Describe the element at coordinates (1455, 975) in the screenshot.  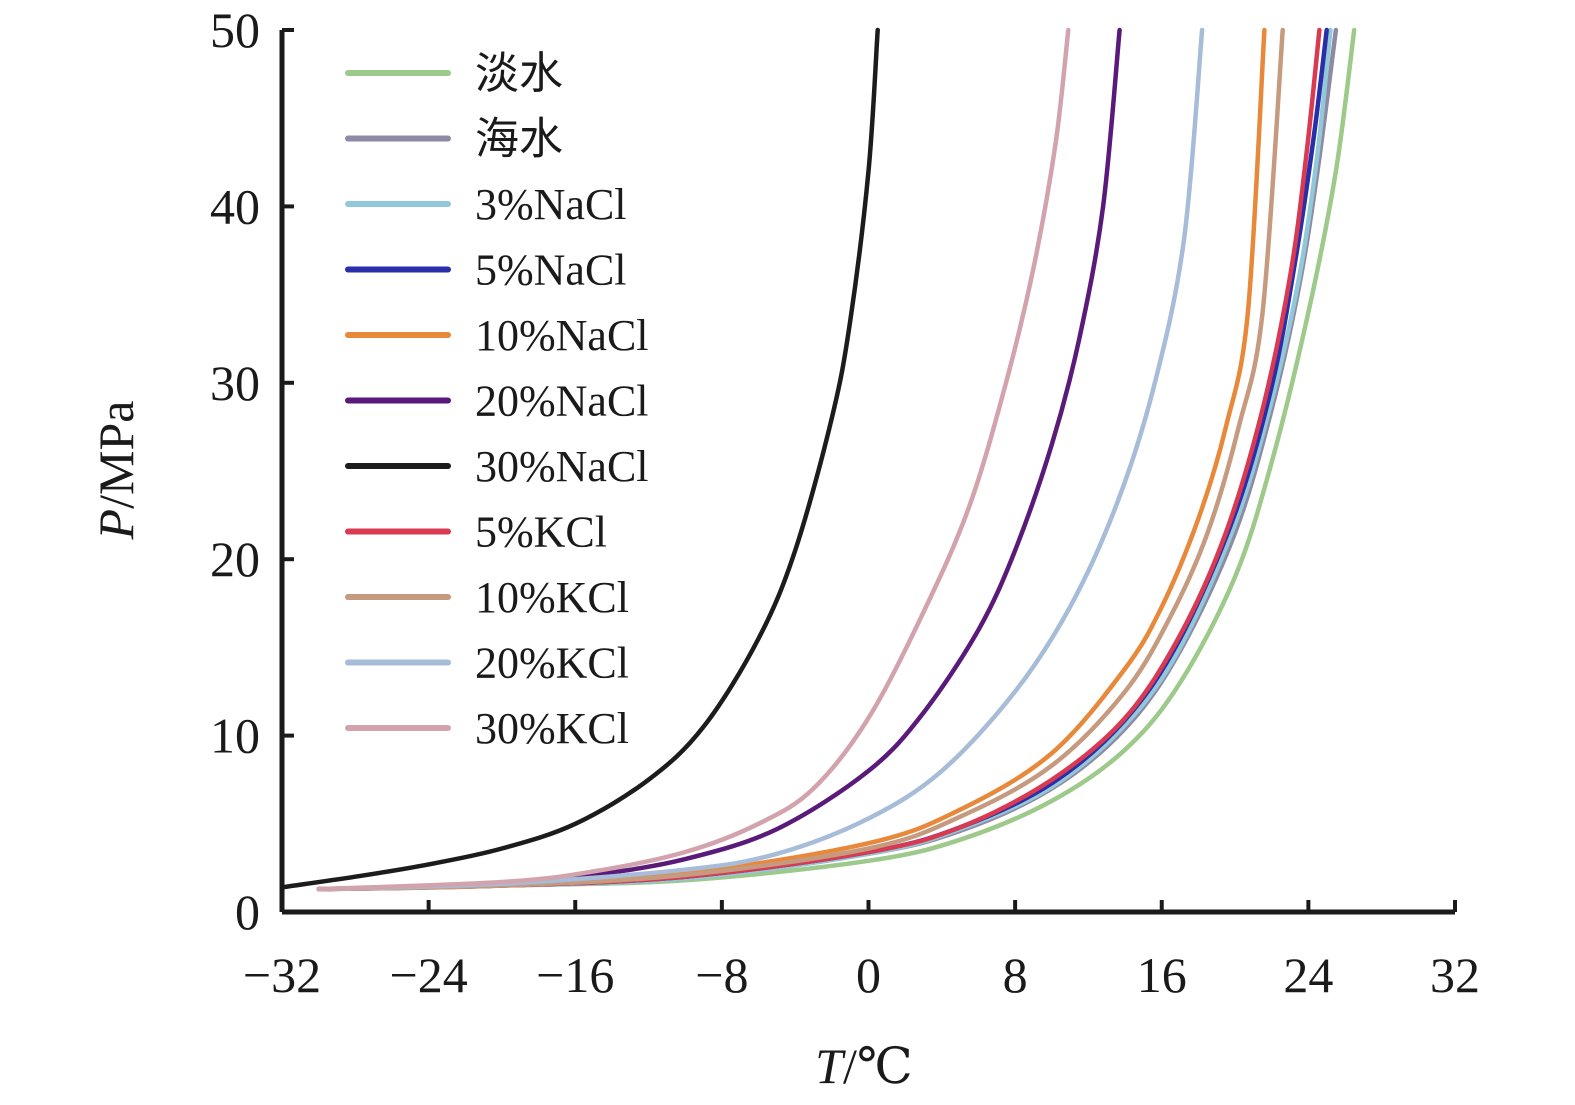
I see `x-tick-label: 32` at that location.